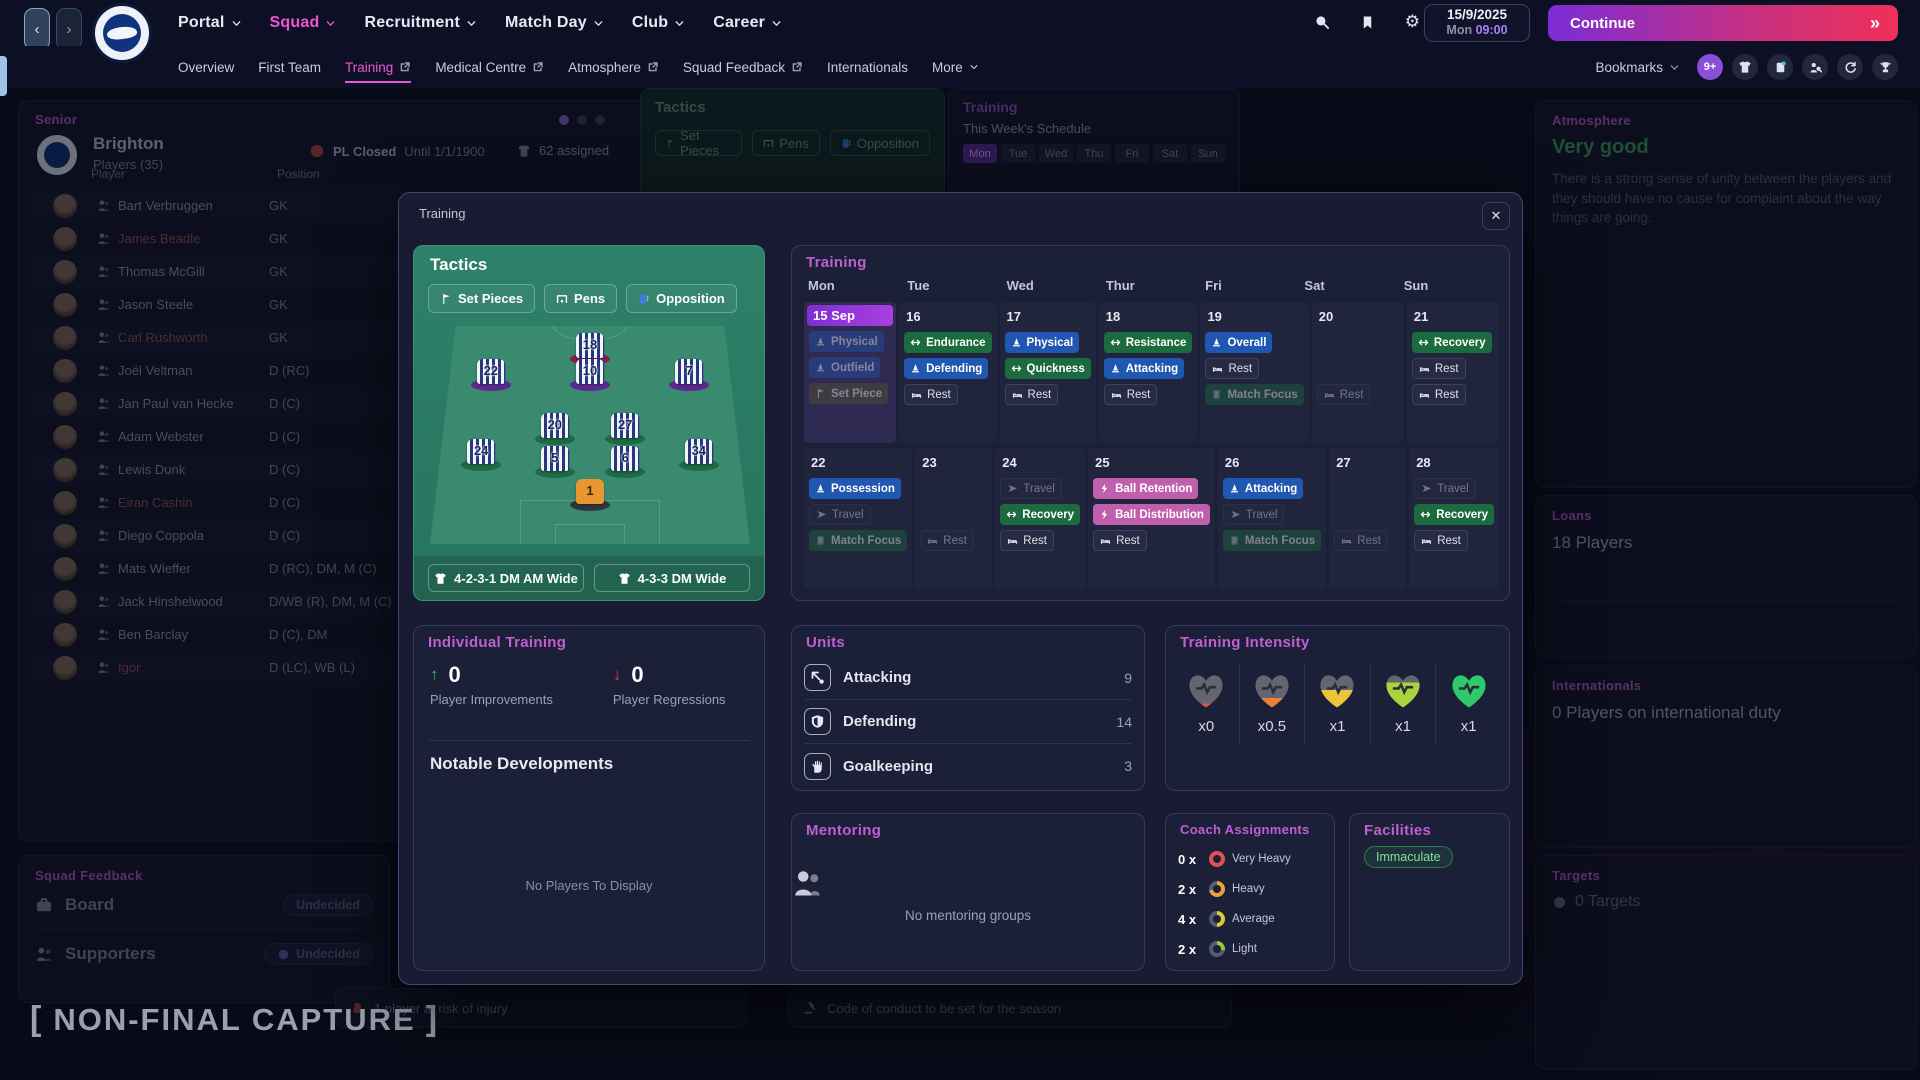 The image size is (1920, 1080). I want to click on calendar-day-cell: 16 Endurance Defending Rest, so click(948, 372).